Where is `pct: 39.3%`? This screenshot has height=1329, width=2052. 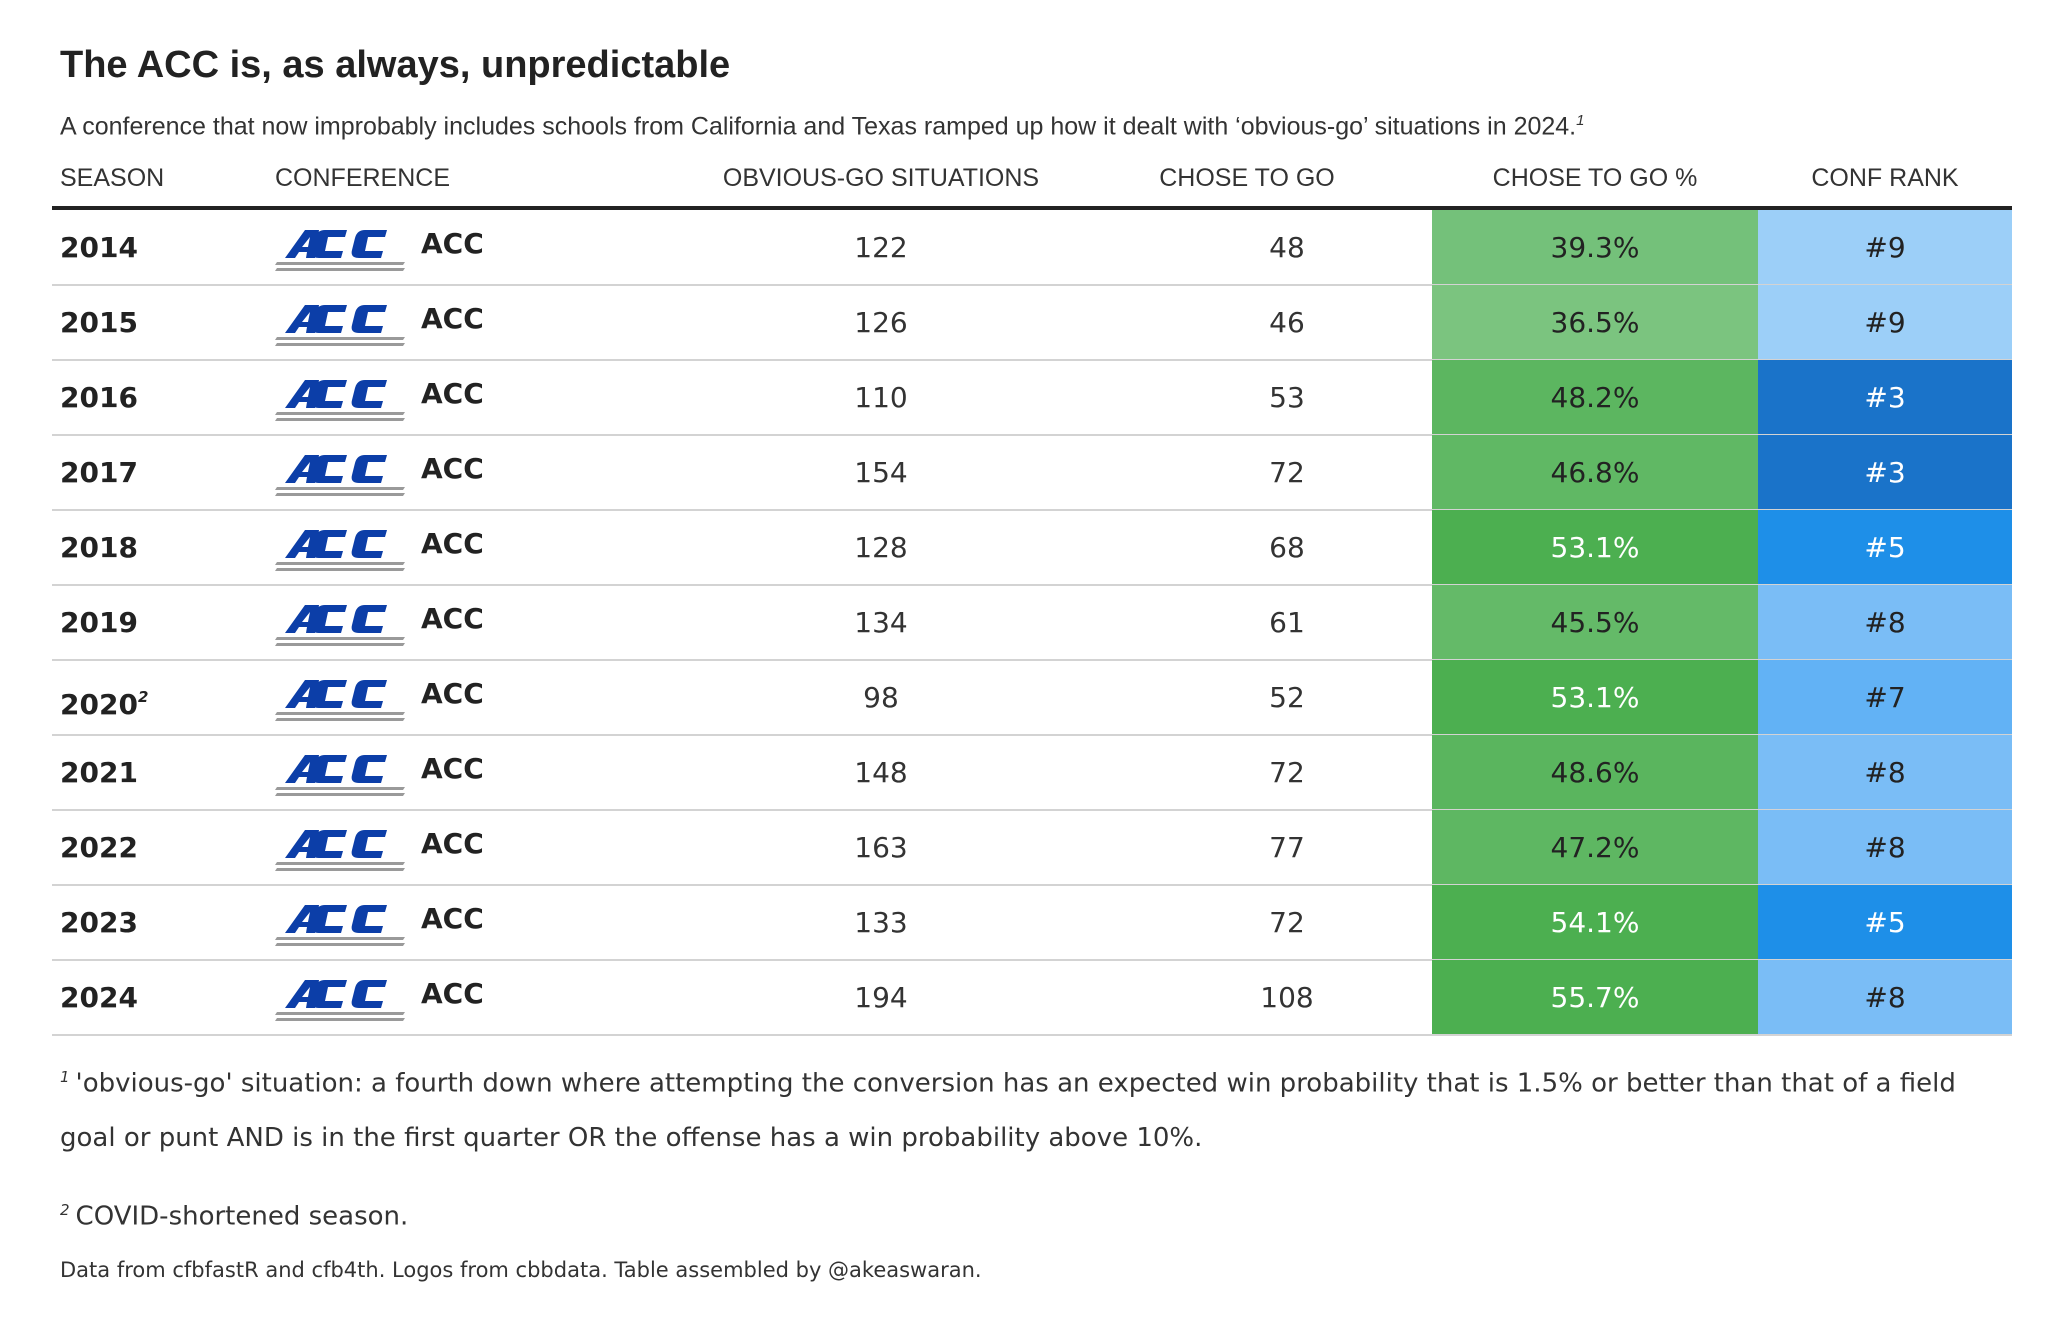
pct: 39.3% is located at coordinates (1595, 247).